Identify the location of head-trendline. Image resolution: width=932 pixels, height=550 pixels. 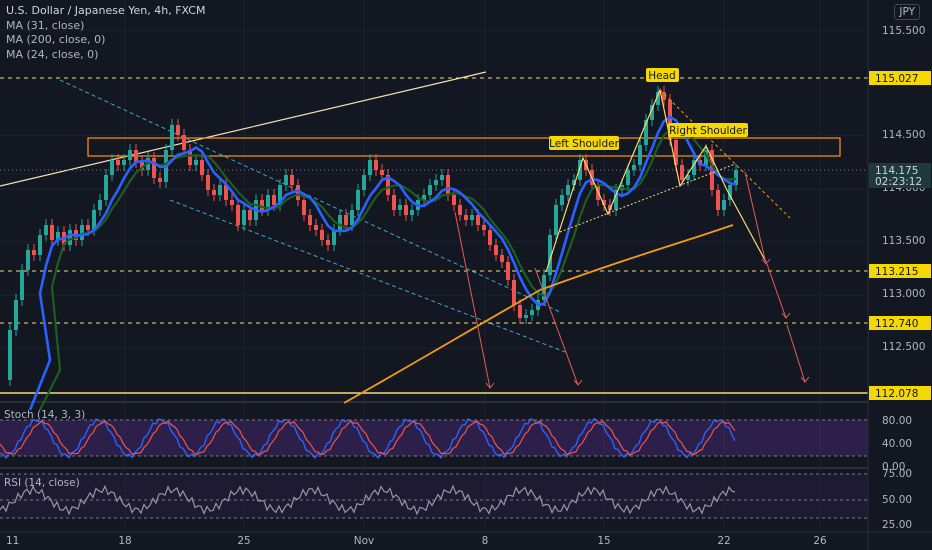
(725, 154).